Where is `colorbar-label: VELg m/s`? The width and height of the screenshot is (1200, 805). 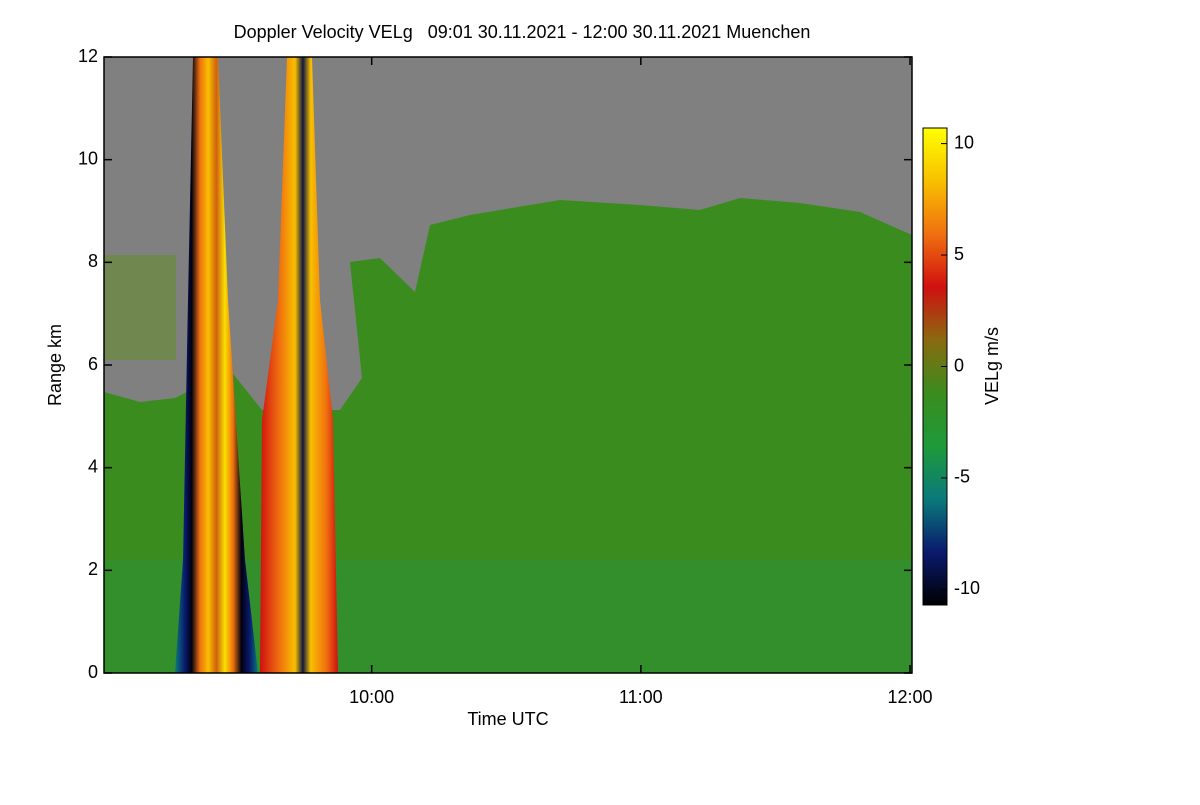 colorbar-label: VELg m/s is located at coordinates (992, 366).